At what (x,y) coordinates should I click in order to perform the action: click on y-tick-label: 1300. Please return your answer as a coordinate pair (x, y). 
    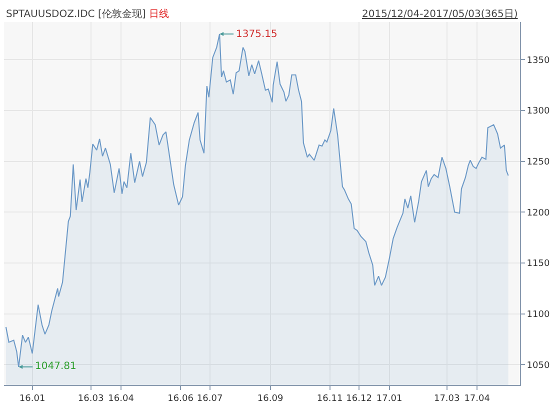
    Looking at the image, I should click on (538, 111).